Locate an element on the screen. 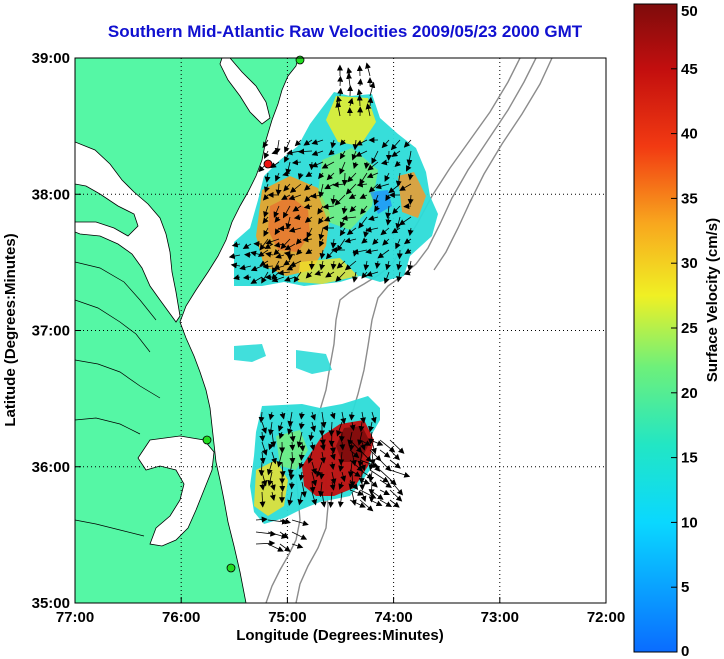  y-tick-label: 35:00 is located at coordinates (51, 603).